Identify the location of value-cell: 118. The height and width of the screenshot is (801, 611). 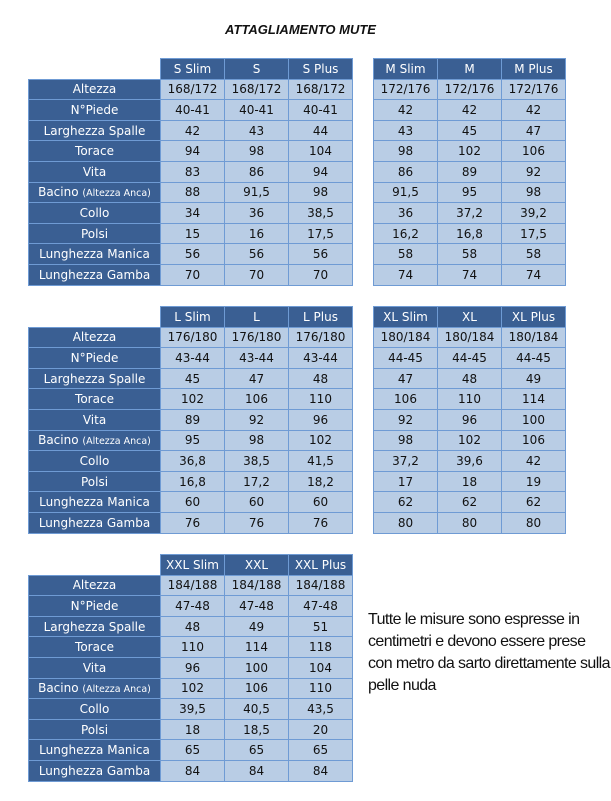
(320, 647).